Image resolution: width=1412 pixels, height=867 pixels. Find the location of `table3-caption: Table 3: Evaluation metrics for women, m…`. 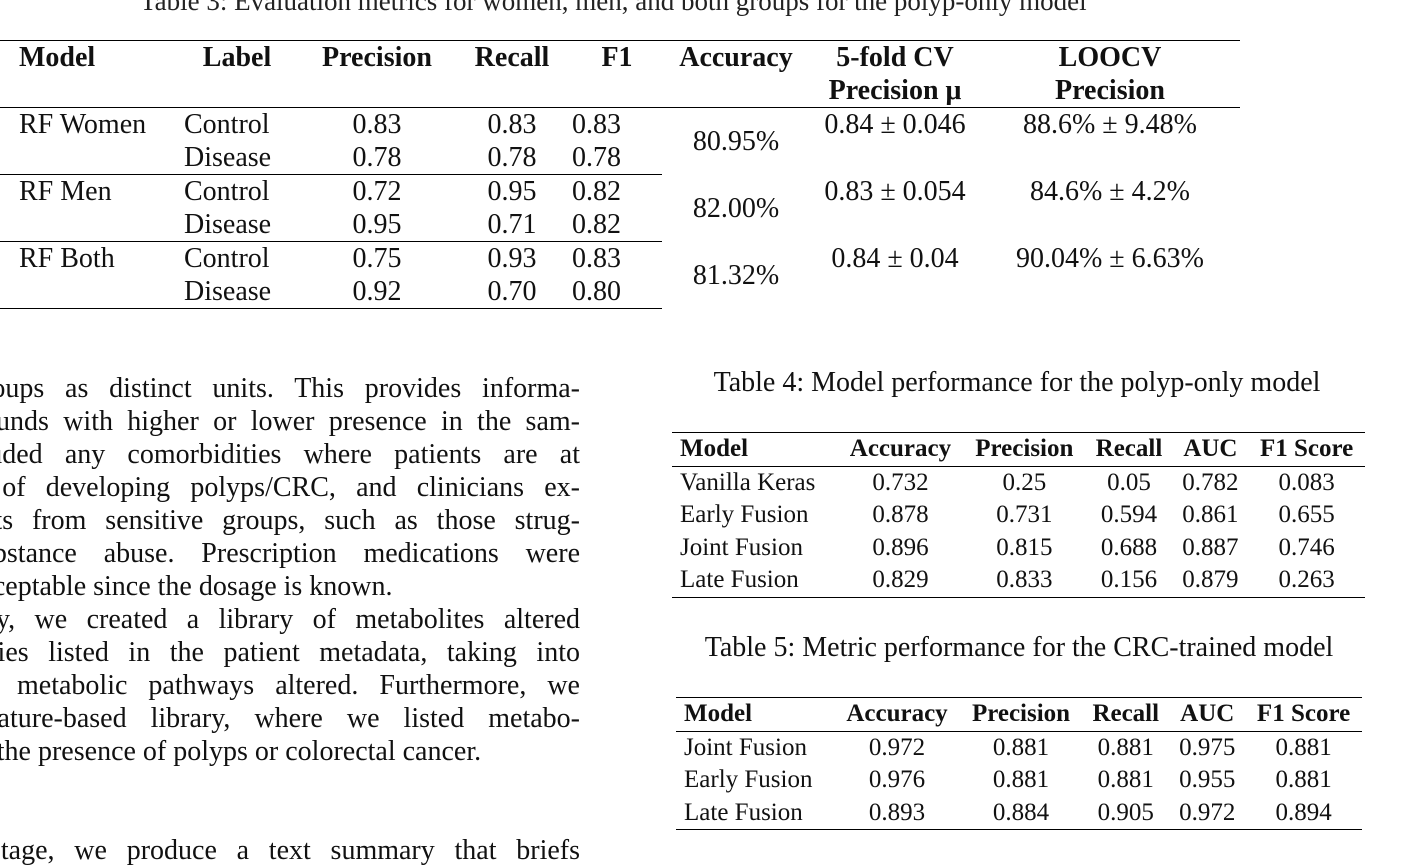

table3-caption: Table 3: Evaluation metrics for women, m… is located at coordinates (613, 8).